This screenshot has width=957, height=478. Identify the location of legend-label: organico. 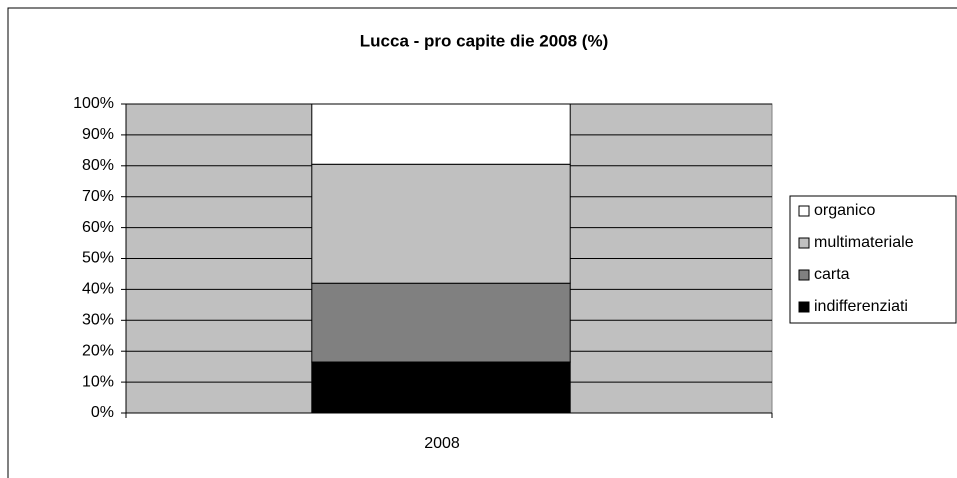
(844, 210).